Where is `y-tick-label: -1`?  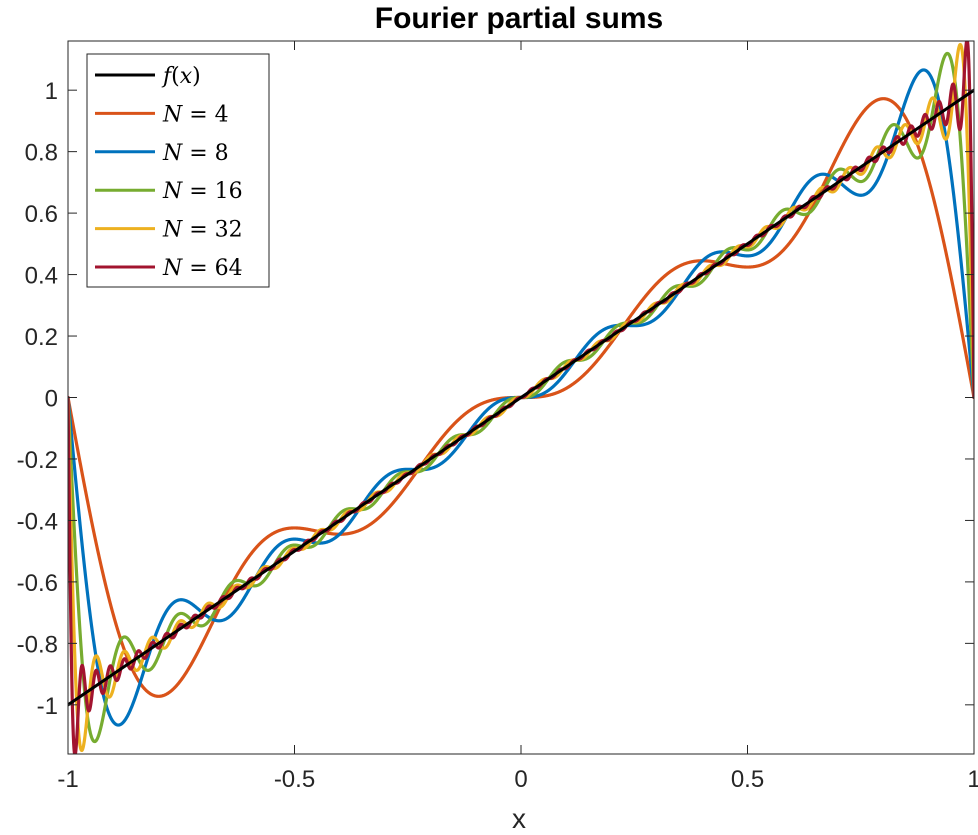
y-tick-label: -1 is located at coordinates (47, 706).